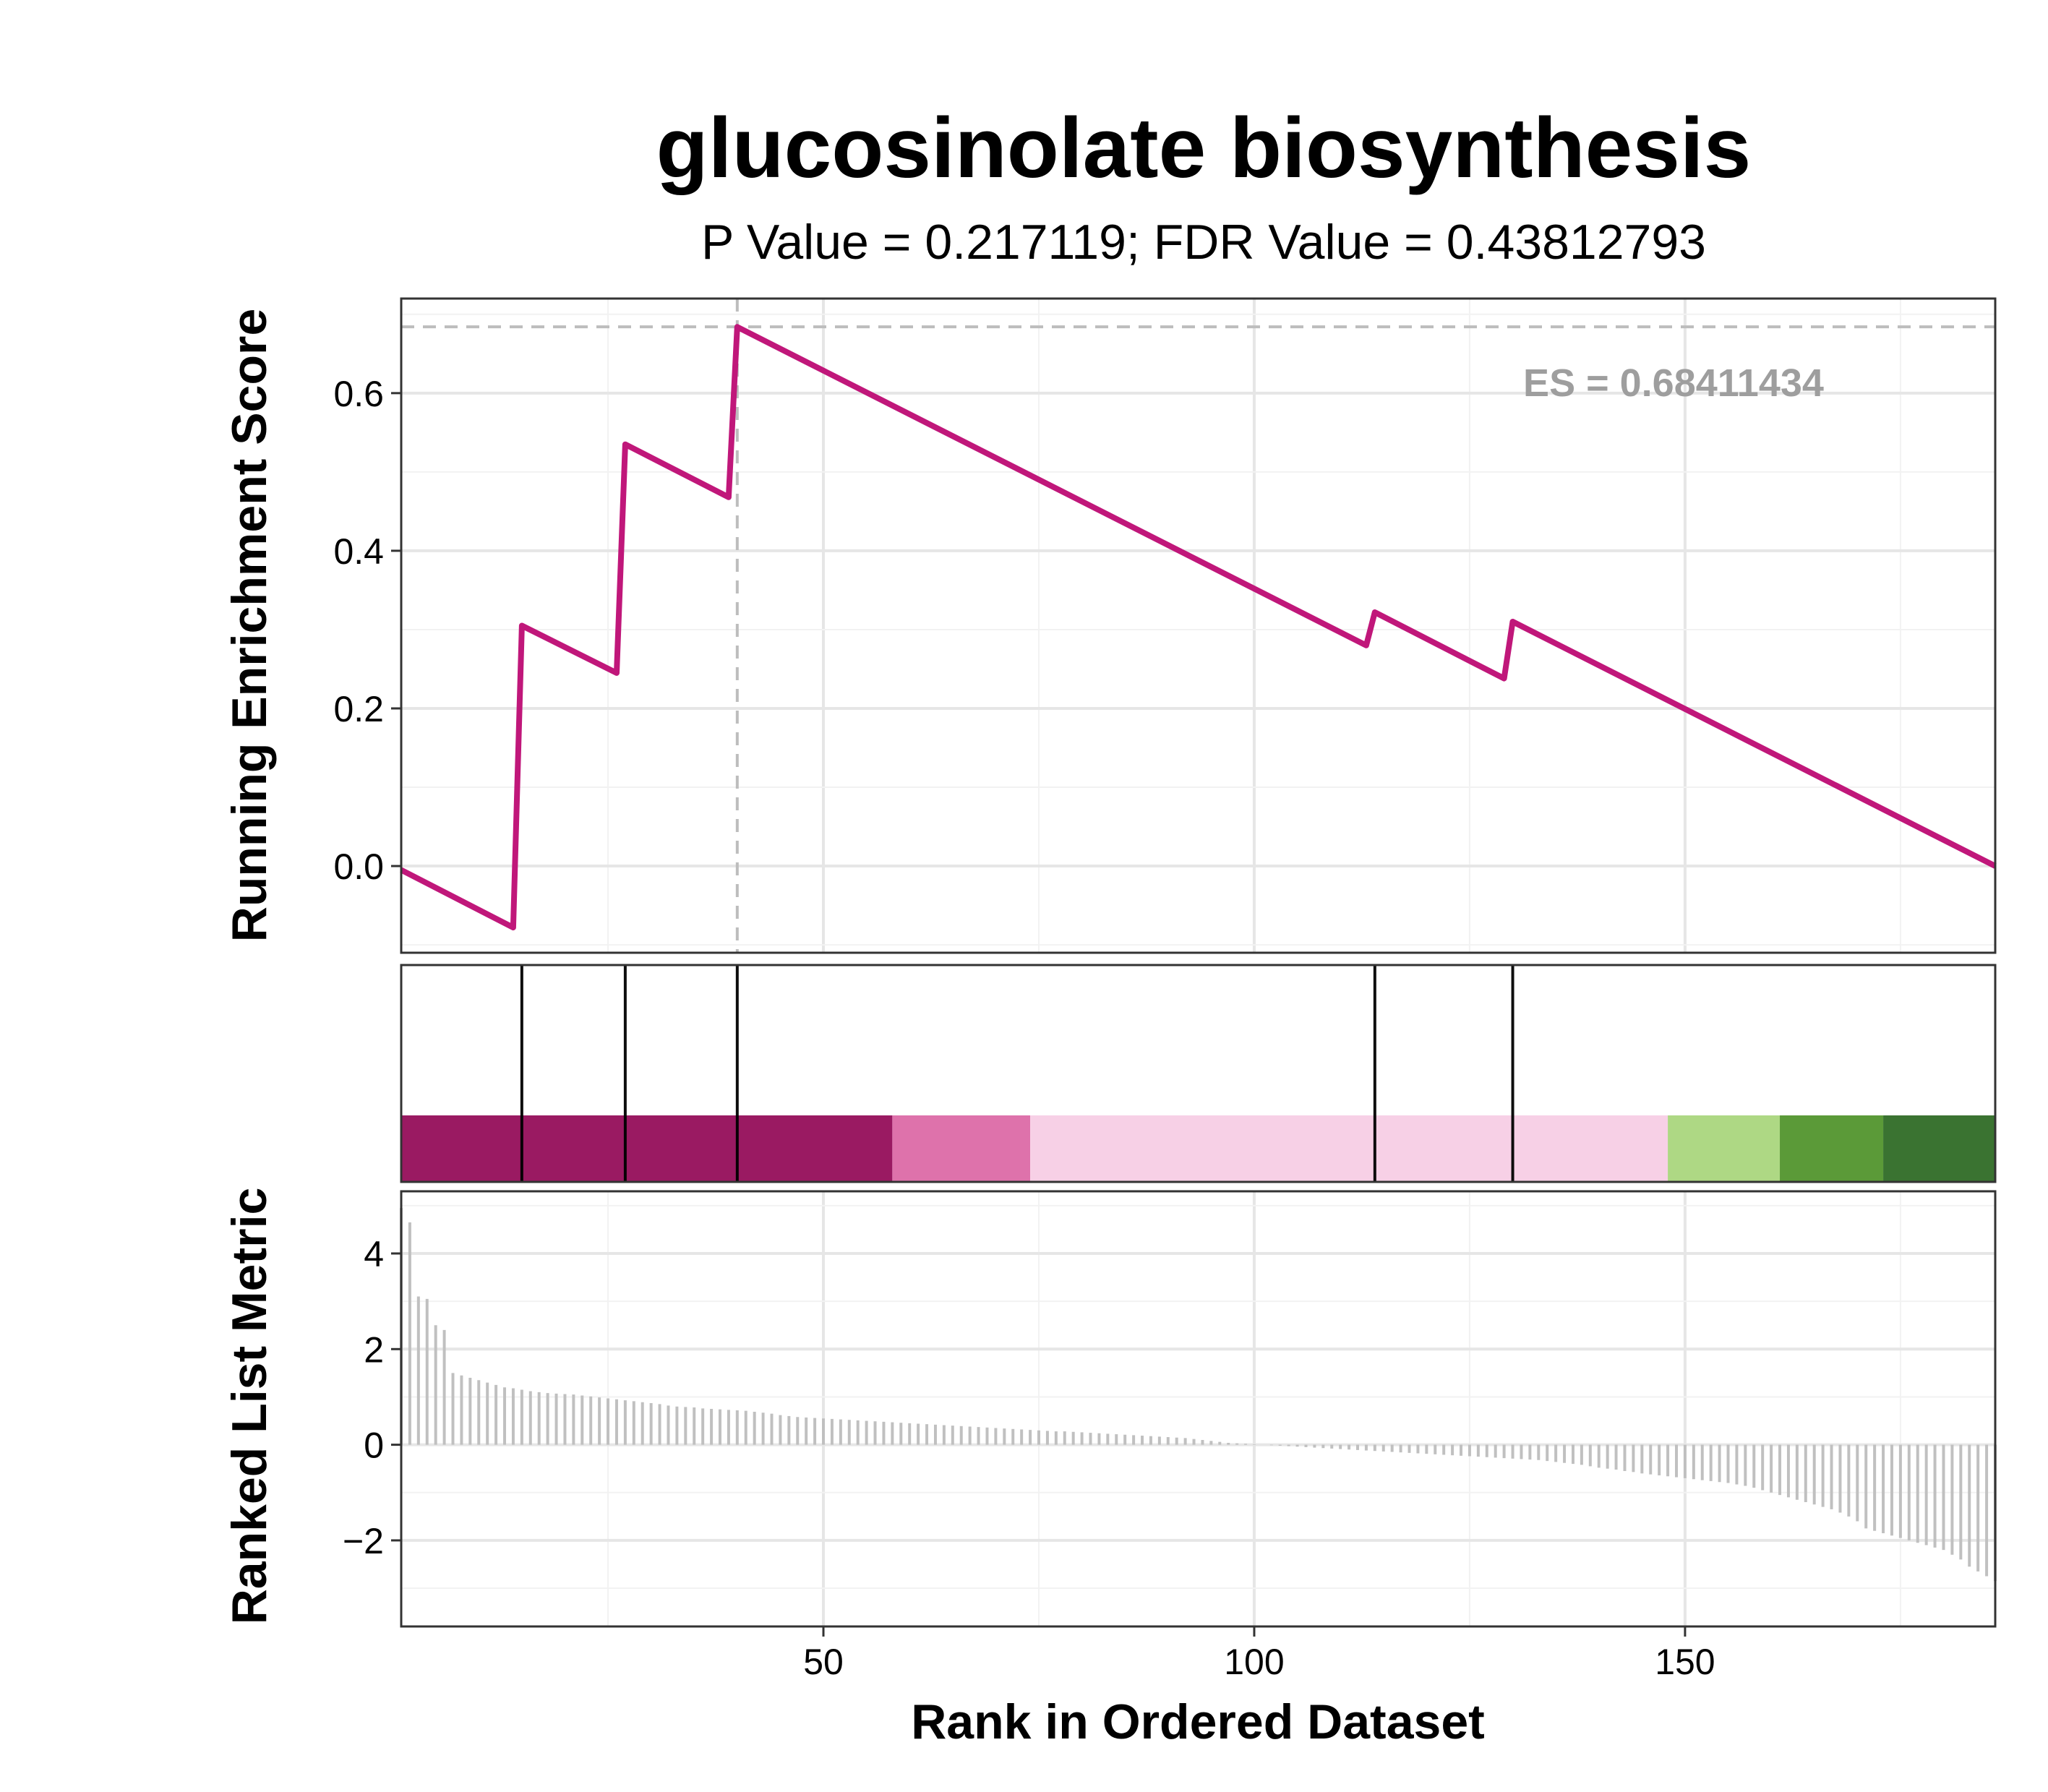 The height and width of the screenshot is (1792, 2048). I want to click on enrichment-y-axis-title: Running Enrichment Score, so click(249, 626).